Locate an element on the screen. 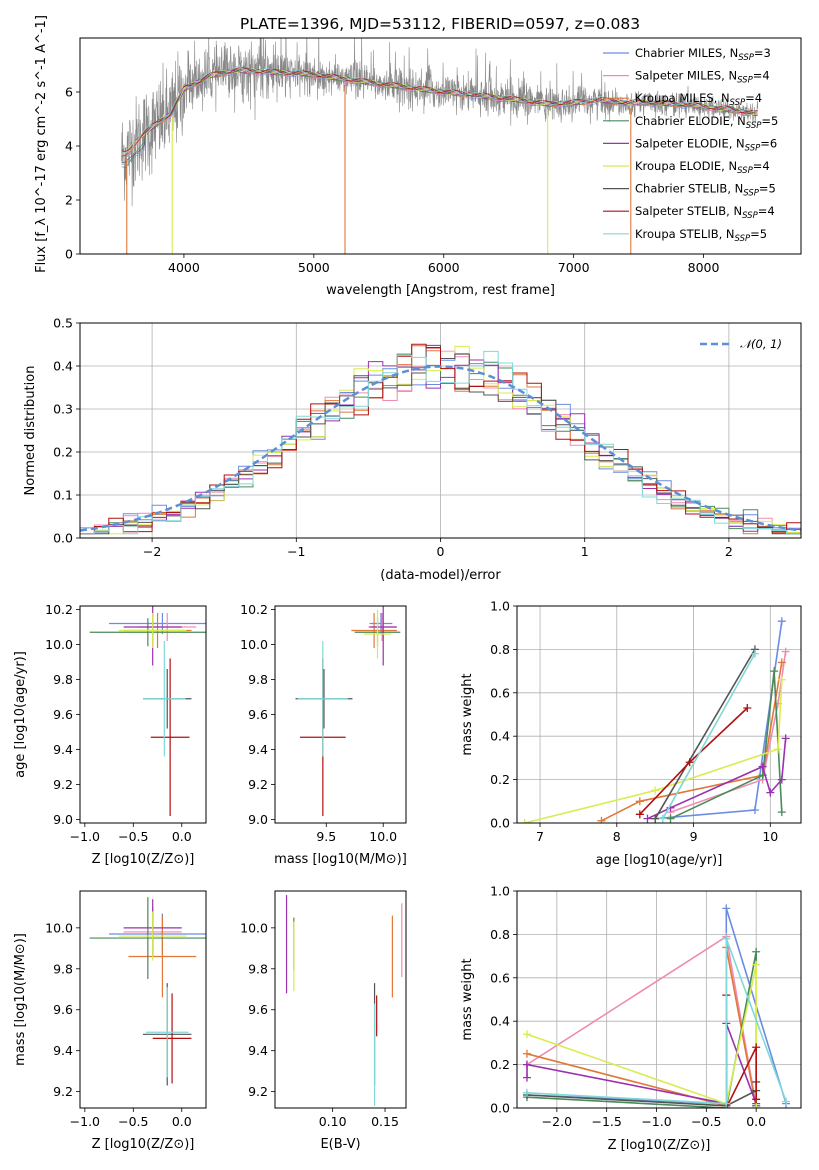  legend-entry: Chabrier ELODIE, NSSP=5 is located at coordinates (706, 122).